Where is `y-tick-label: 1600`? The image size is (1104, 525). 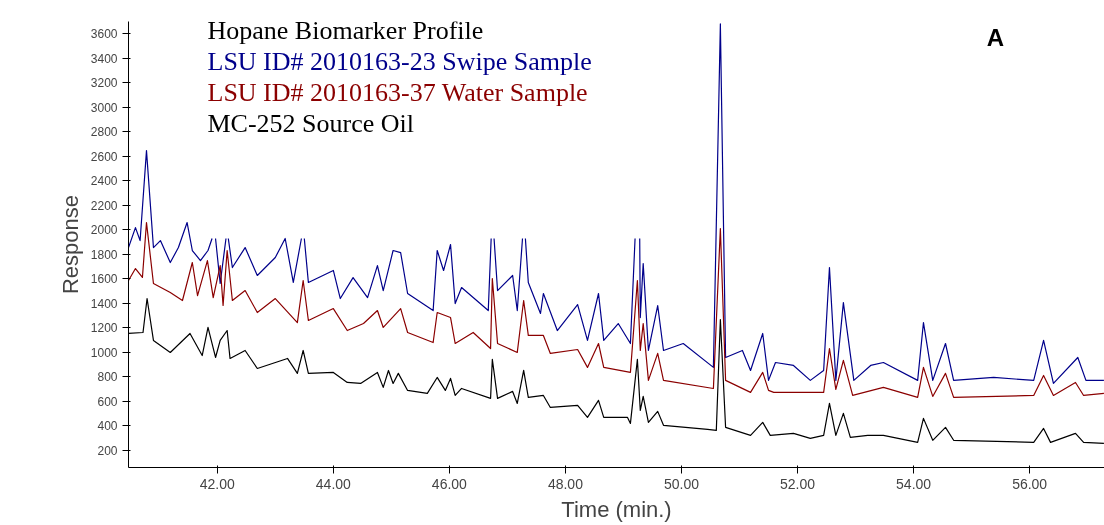
y-tick-label: 1600 is located at coordinates (104, 279).